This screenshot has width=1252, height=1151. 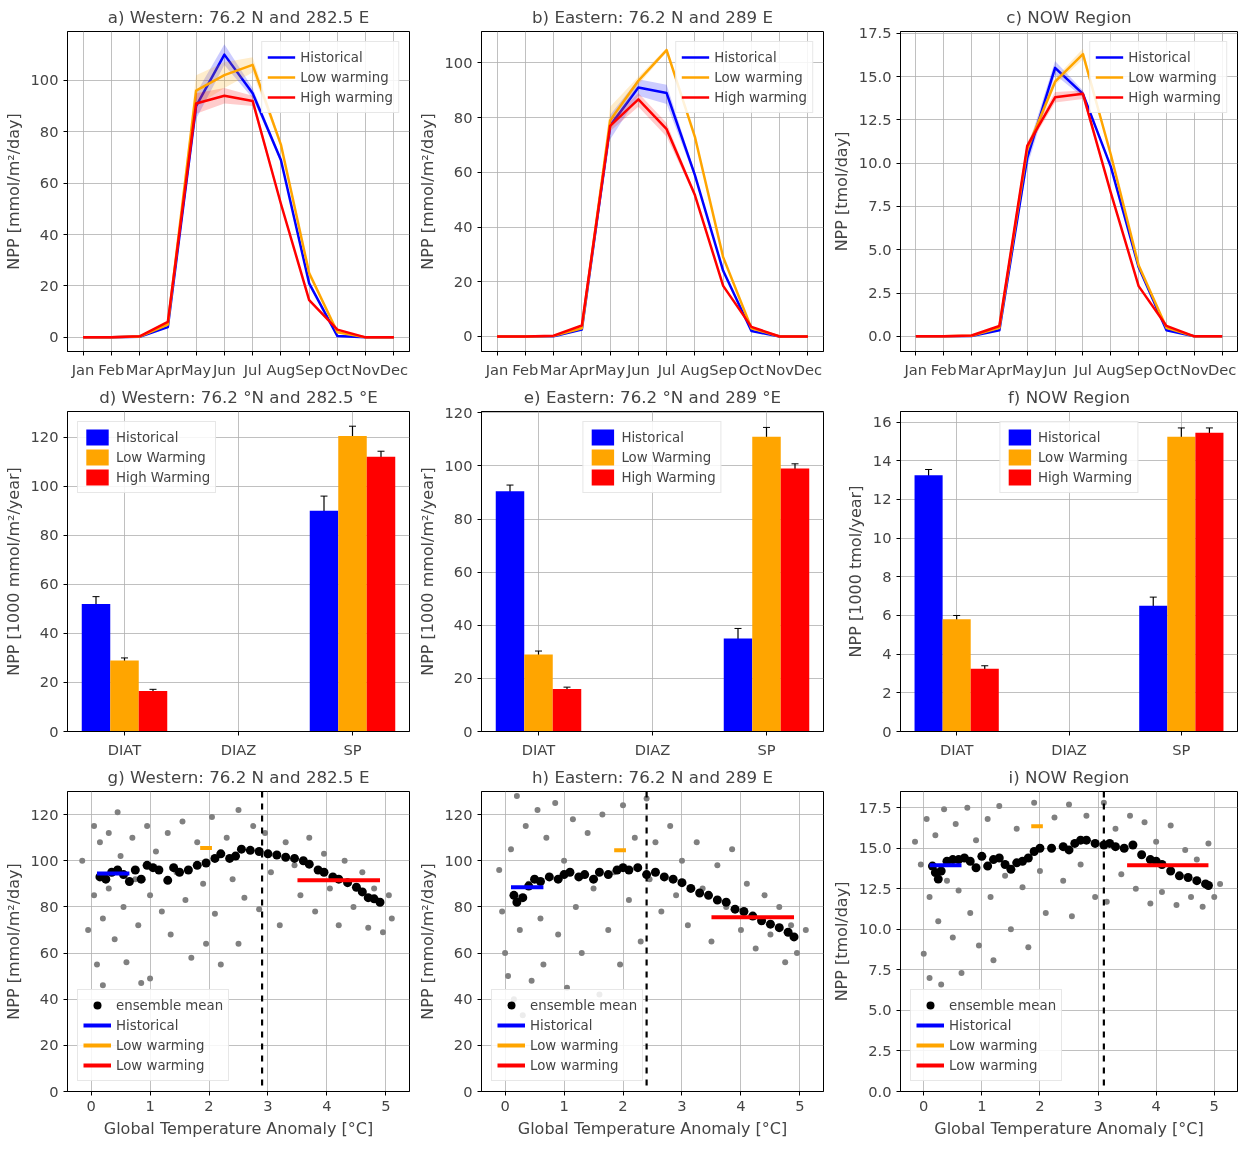 I want to click on x-tick-label: 4, so click(x=741, y=1105).